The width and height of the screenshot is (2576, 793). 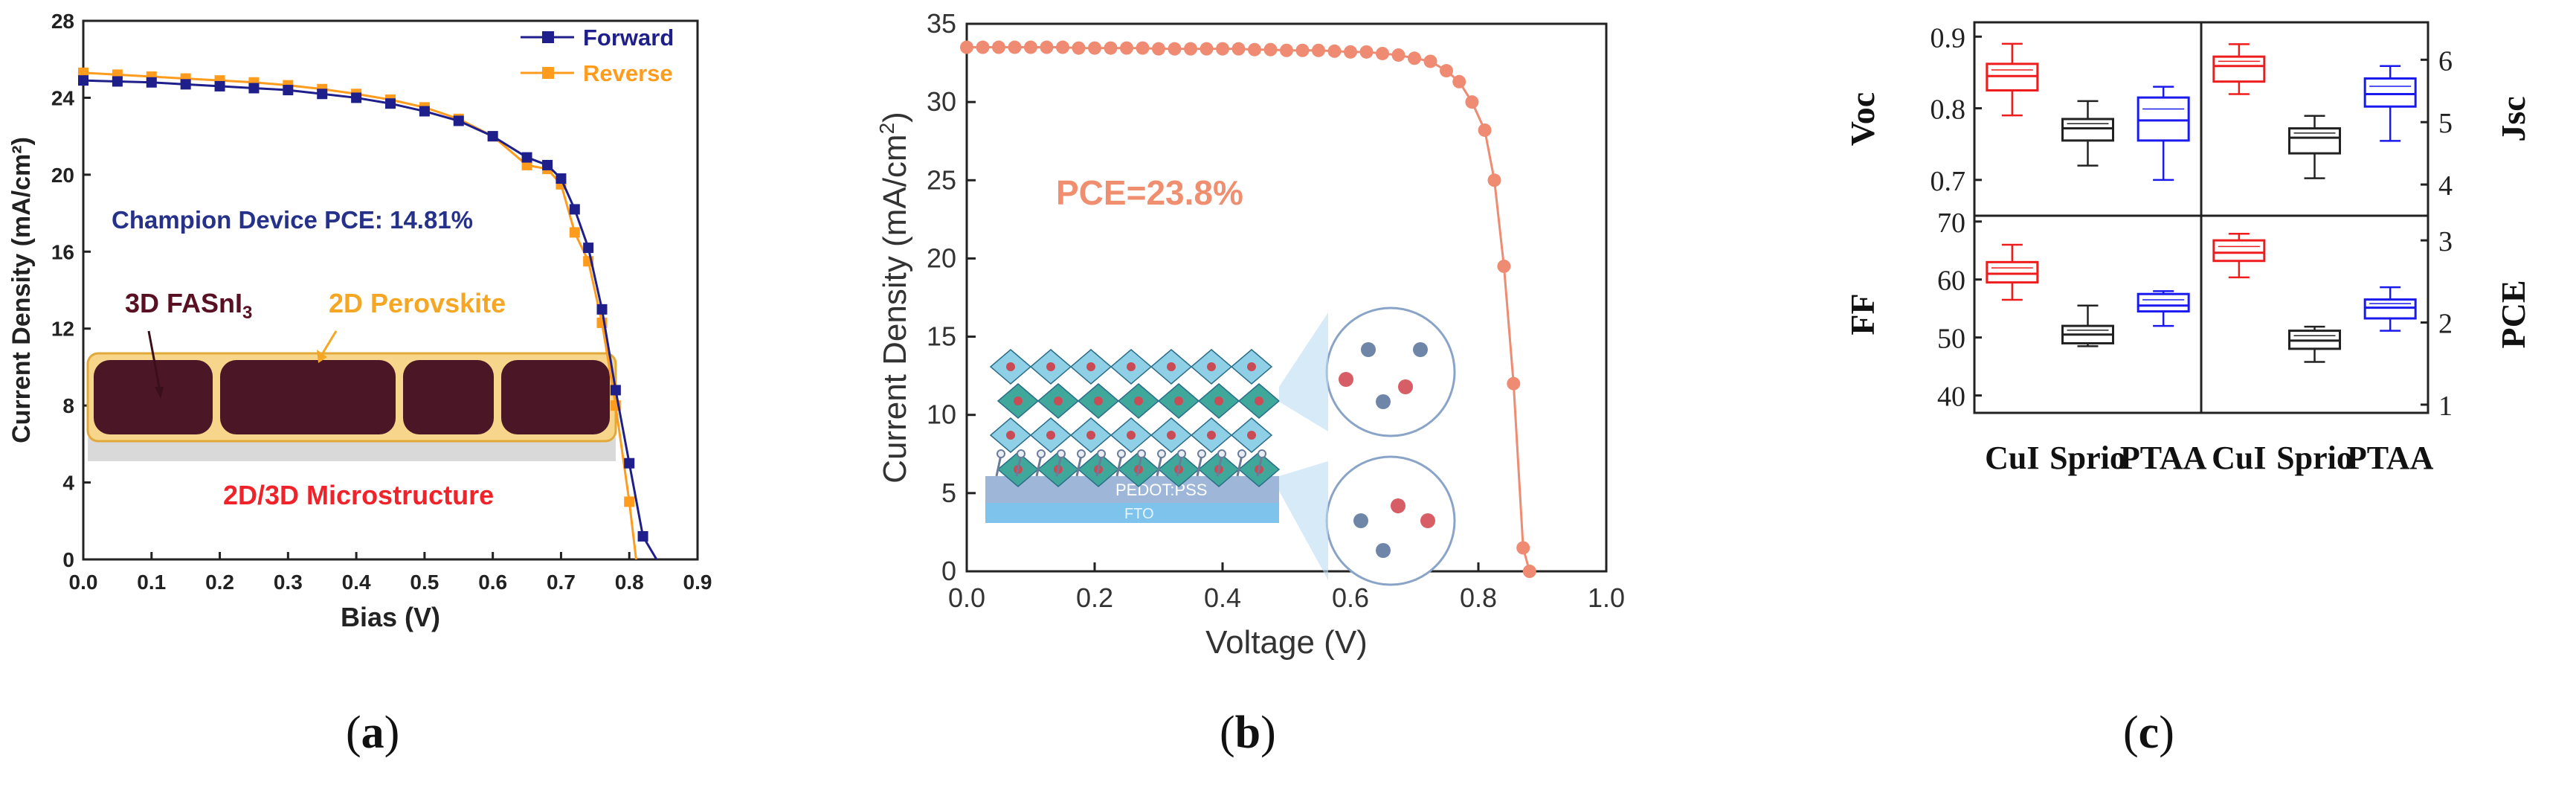 What do you see at coordinates (561, 582) in the screenshot?
I see `x-tick-label: 0.7` at bounding box center [561, 582].